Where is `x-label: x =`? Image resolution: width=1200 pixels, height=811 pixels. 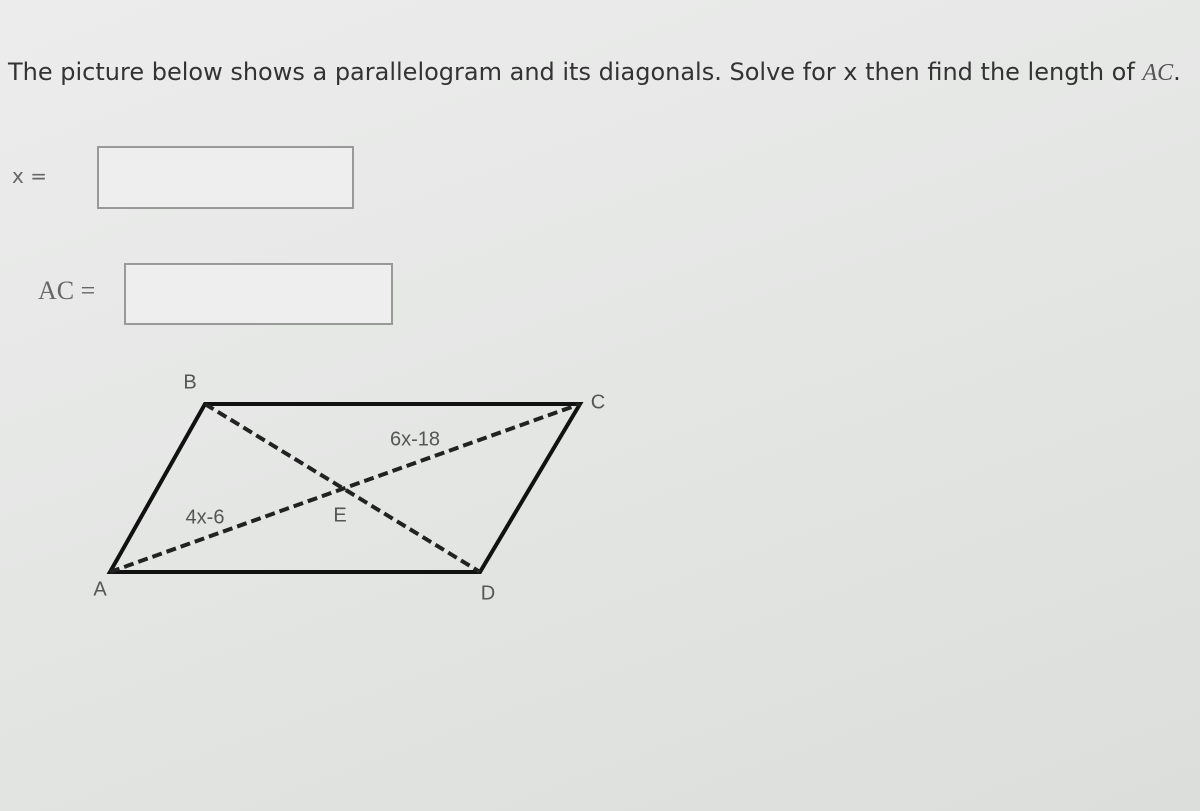
x-label: x = is located at coordinates (29, 176).